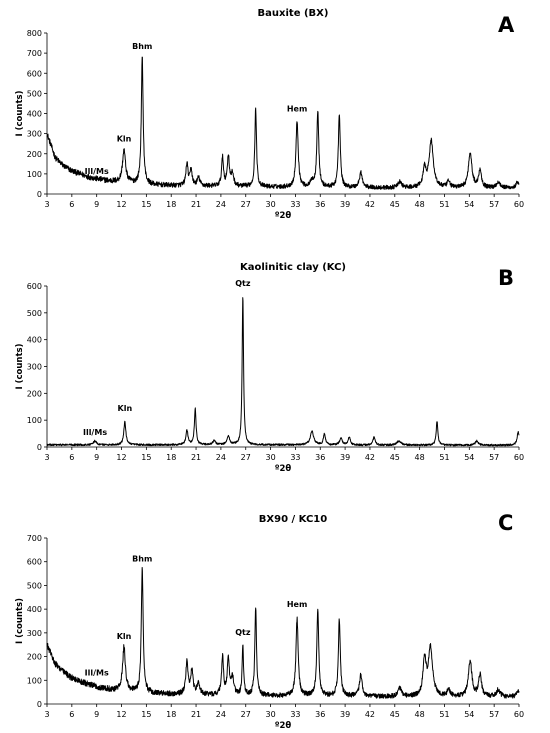  What do you see at coordinates (505, 523) in the screenshot?
I see `panel-label: C` at bounding box center [505, 523].